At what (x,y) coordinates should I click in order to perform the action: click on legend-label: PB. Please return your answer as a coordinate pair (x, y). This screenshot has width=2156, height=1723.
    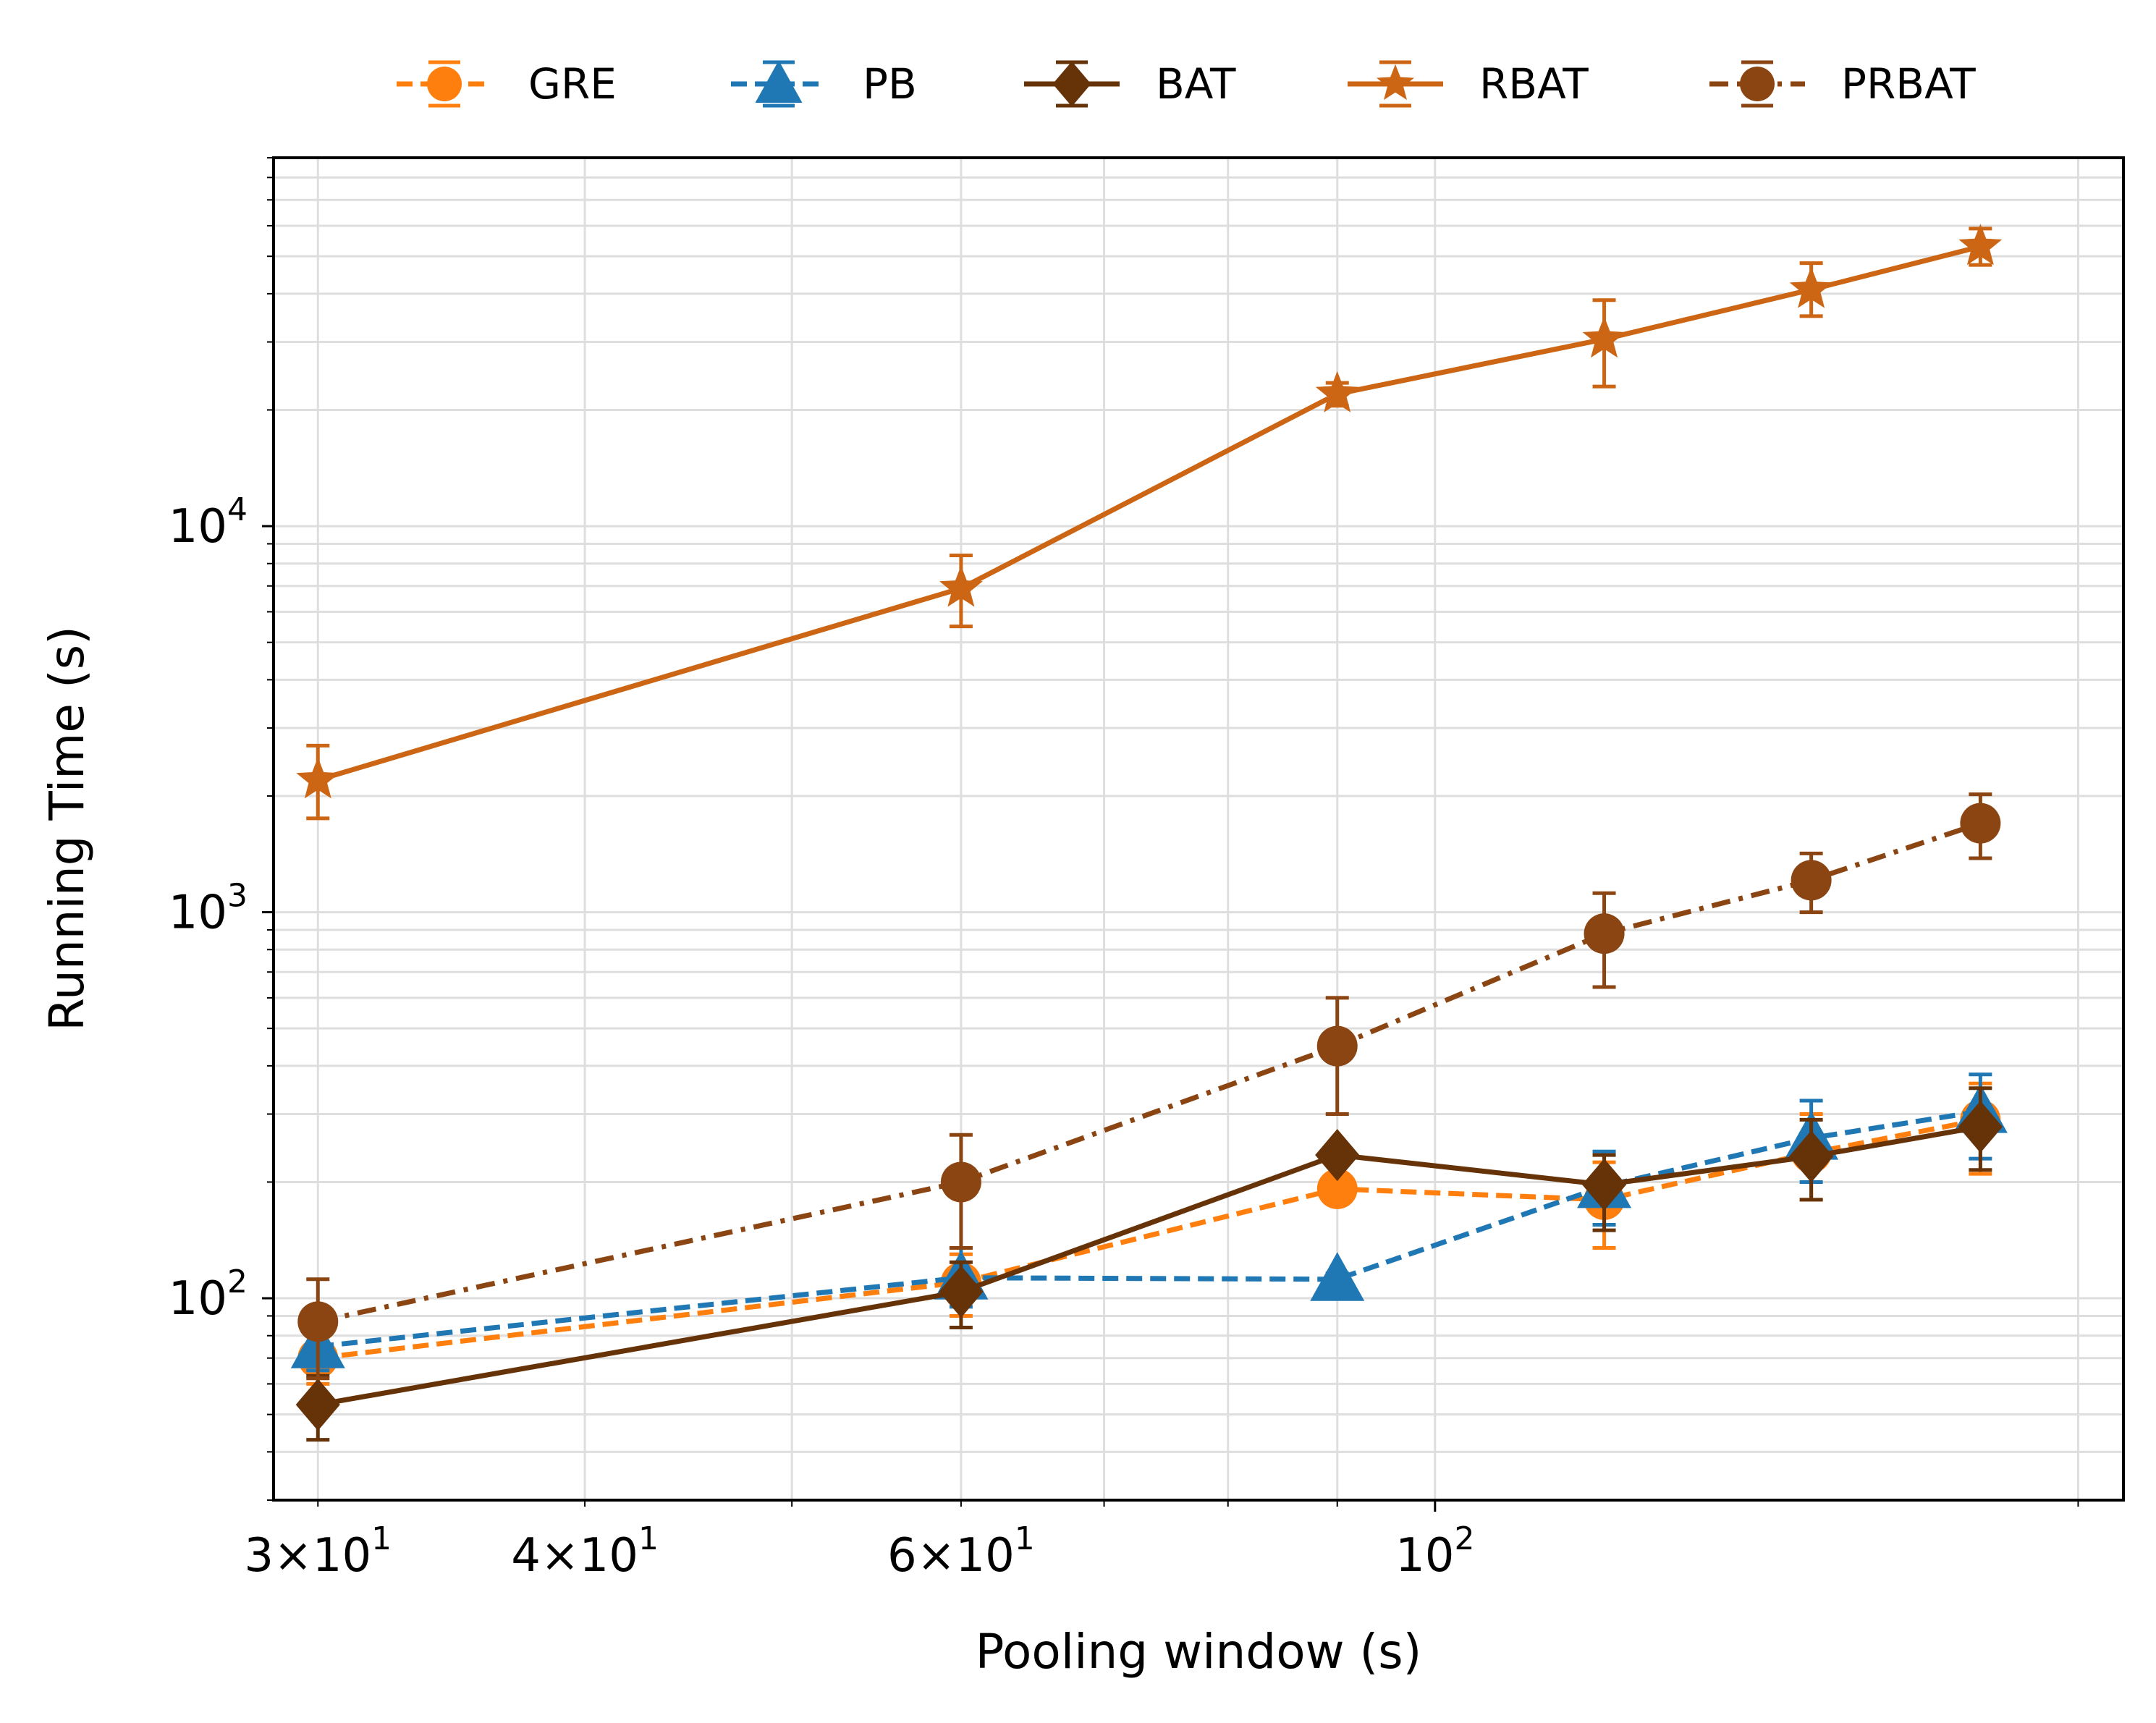
    Looking at the image, I should click on (890, 84).